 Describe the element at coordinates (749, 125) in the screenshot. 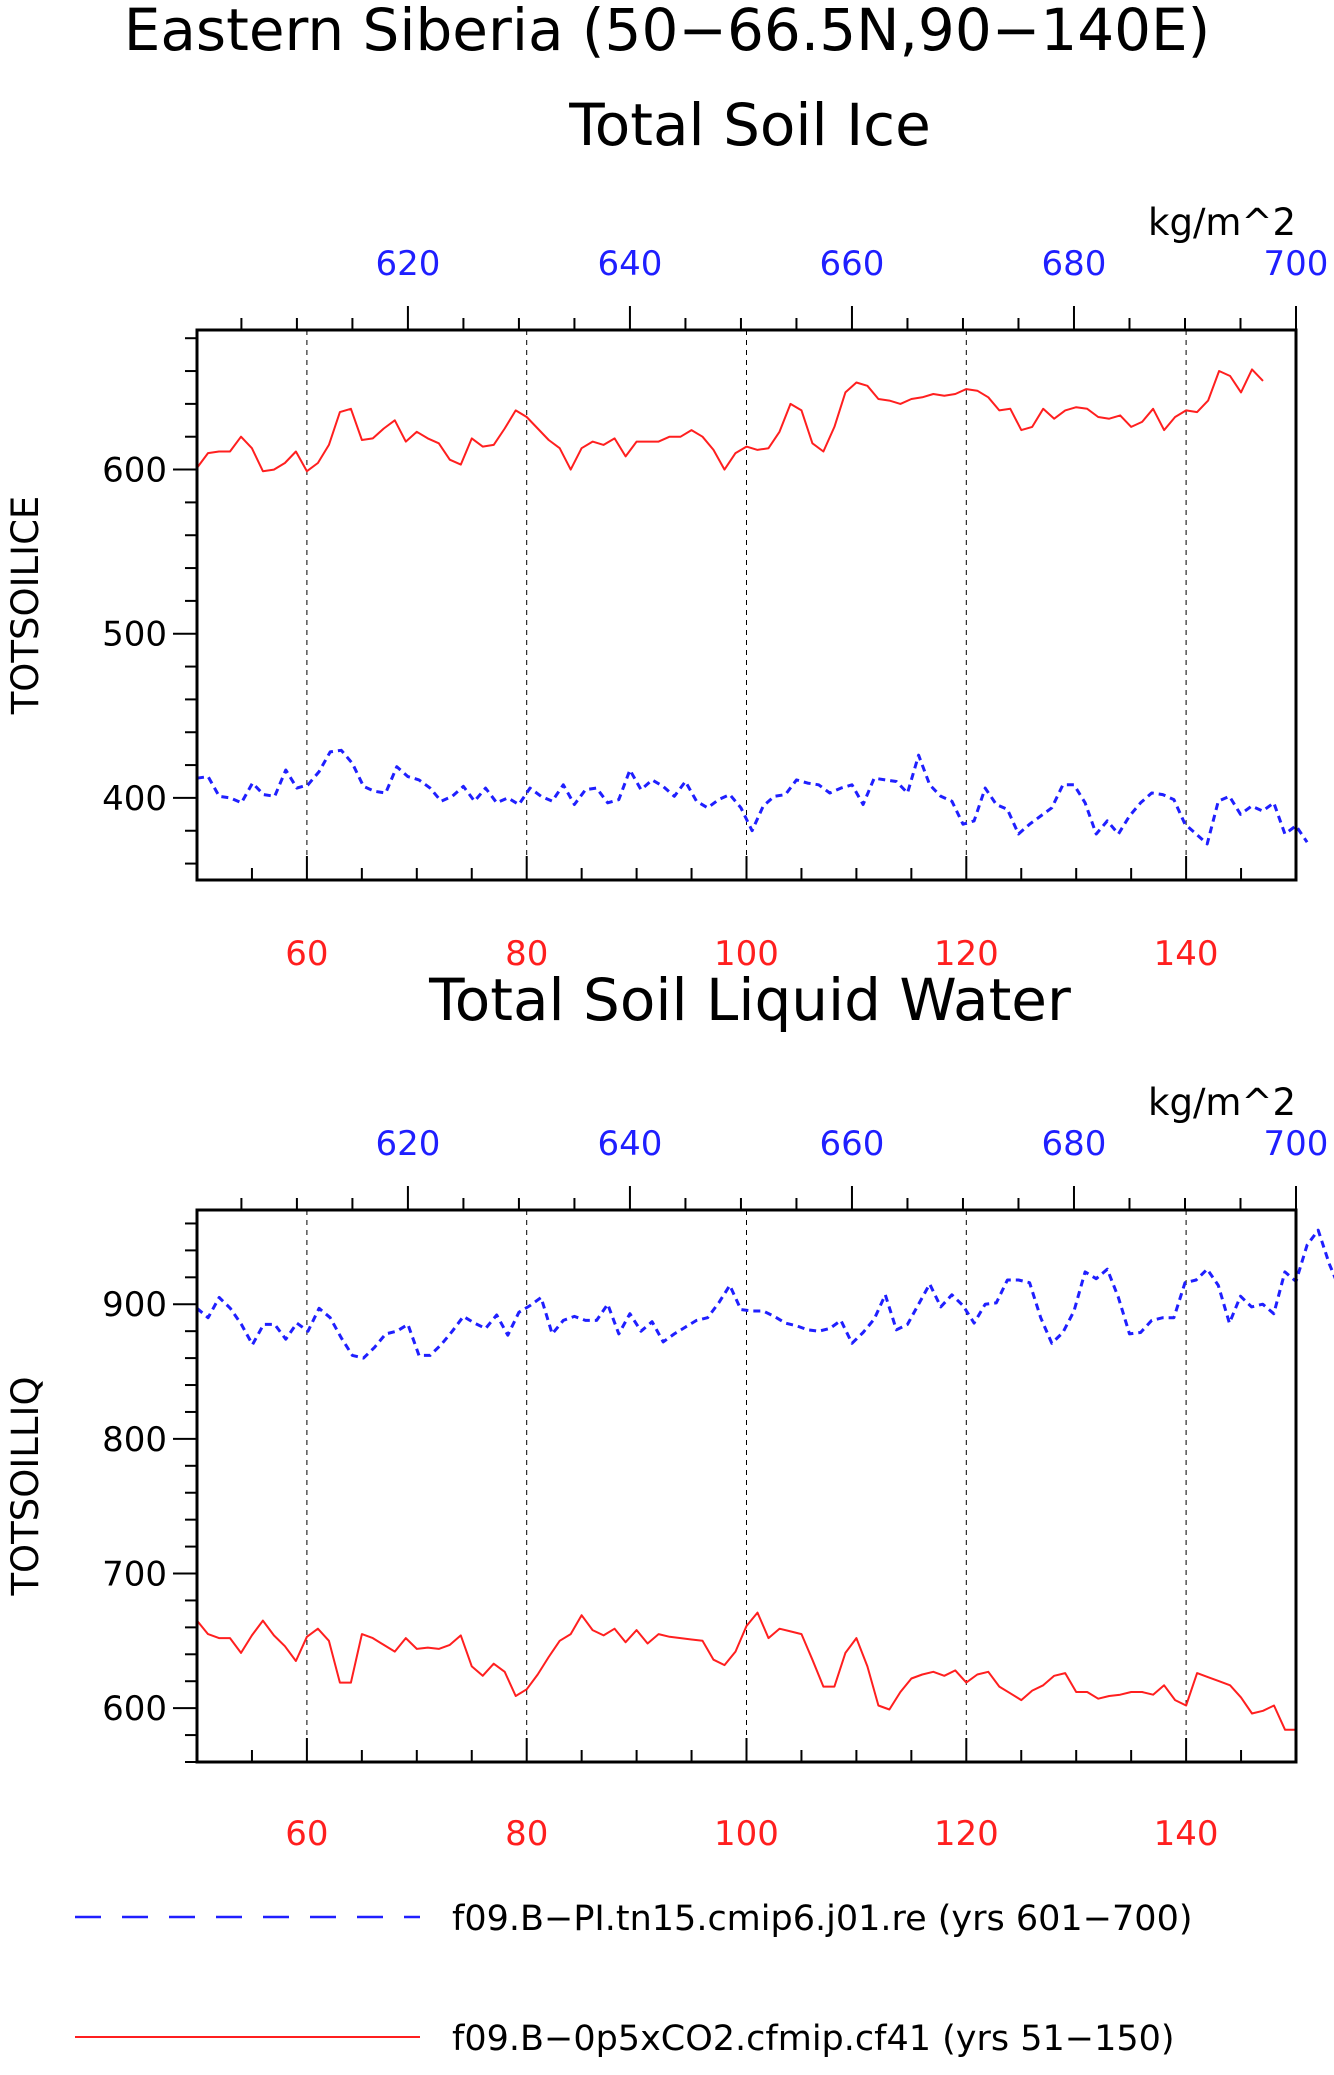

I see `chart-title: Total Soil Ice` at that location.